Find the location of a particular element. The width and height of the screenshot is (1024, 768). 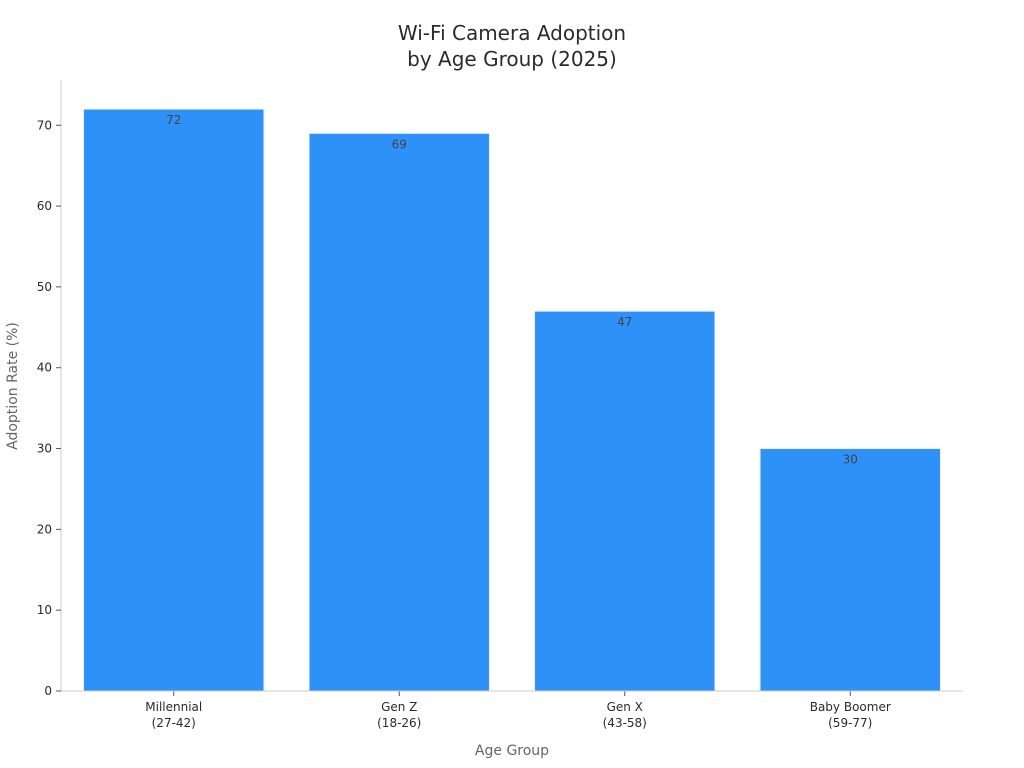

data-label-1: 69 is located at coordinates (399, 144).